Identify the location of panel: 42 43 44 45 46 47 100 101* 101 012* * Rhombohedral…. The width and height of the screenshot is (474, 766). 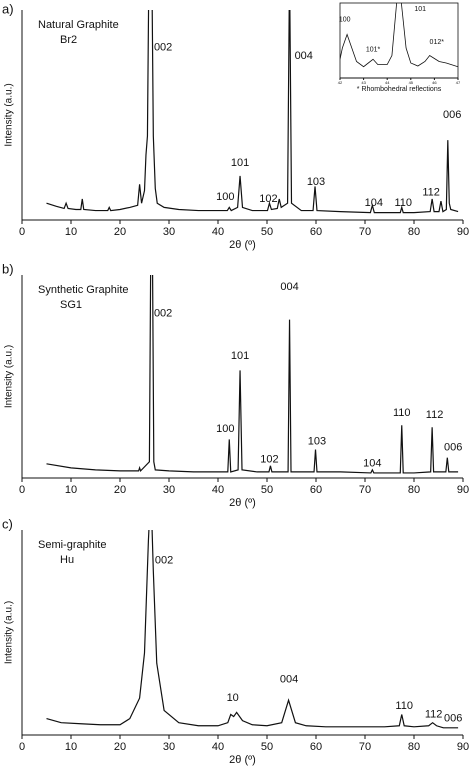
(399, 47).